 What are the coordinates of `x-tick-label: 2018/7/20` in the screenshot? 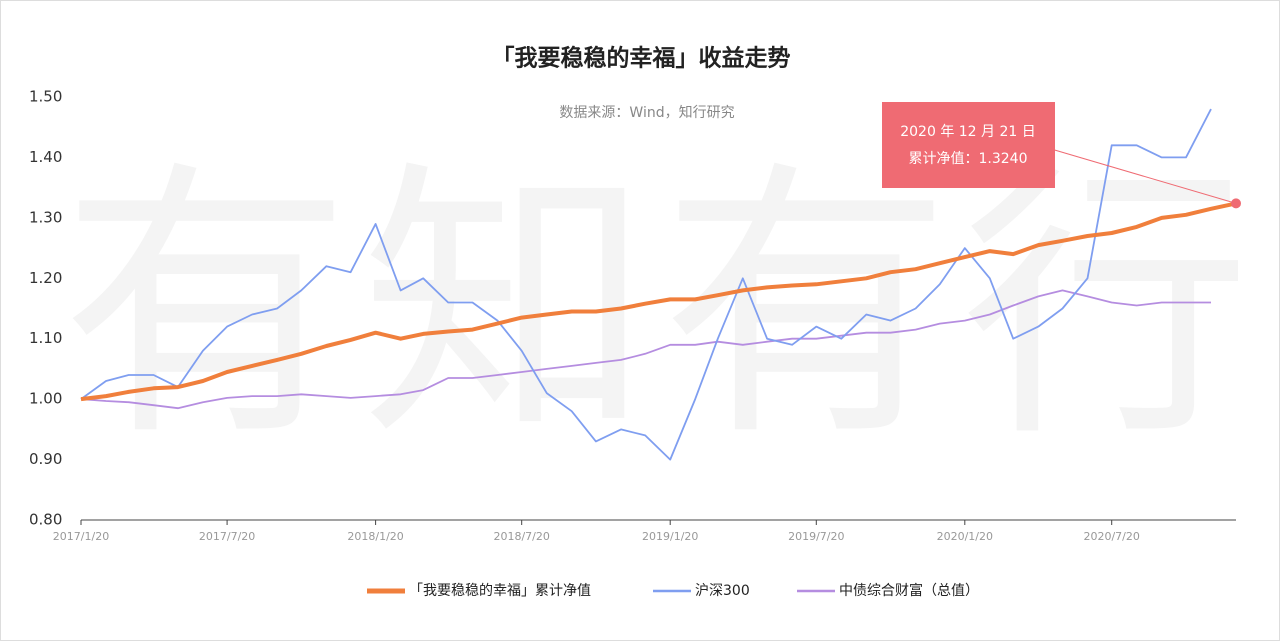 It's located at (521, 536).